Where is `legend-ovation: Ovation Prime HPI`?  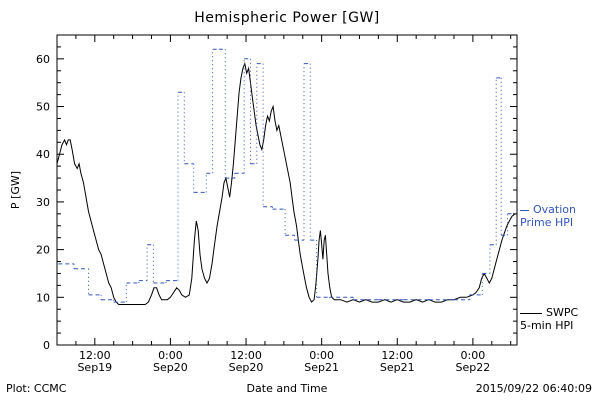 legend-ovation: Ovation Prime HPI is located at coordinates (548, 216).